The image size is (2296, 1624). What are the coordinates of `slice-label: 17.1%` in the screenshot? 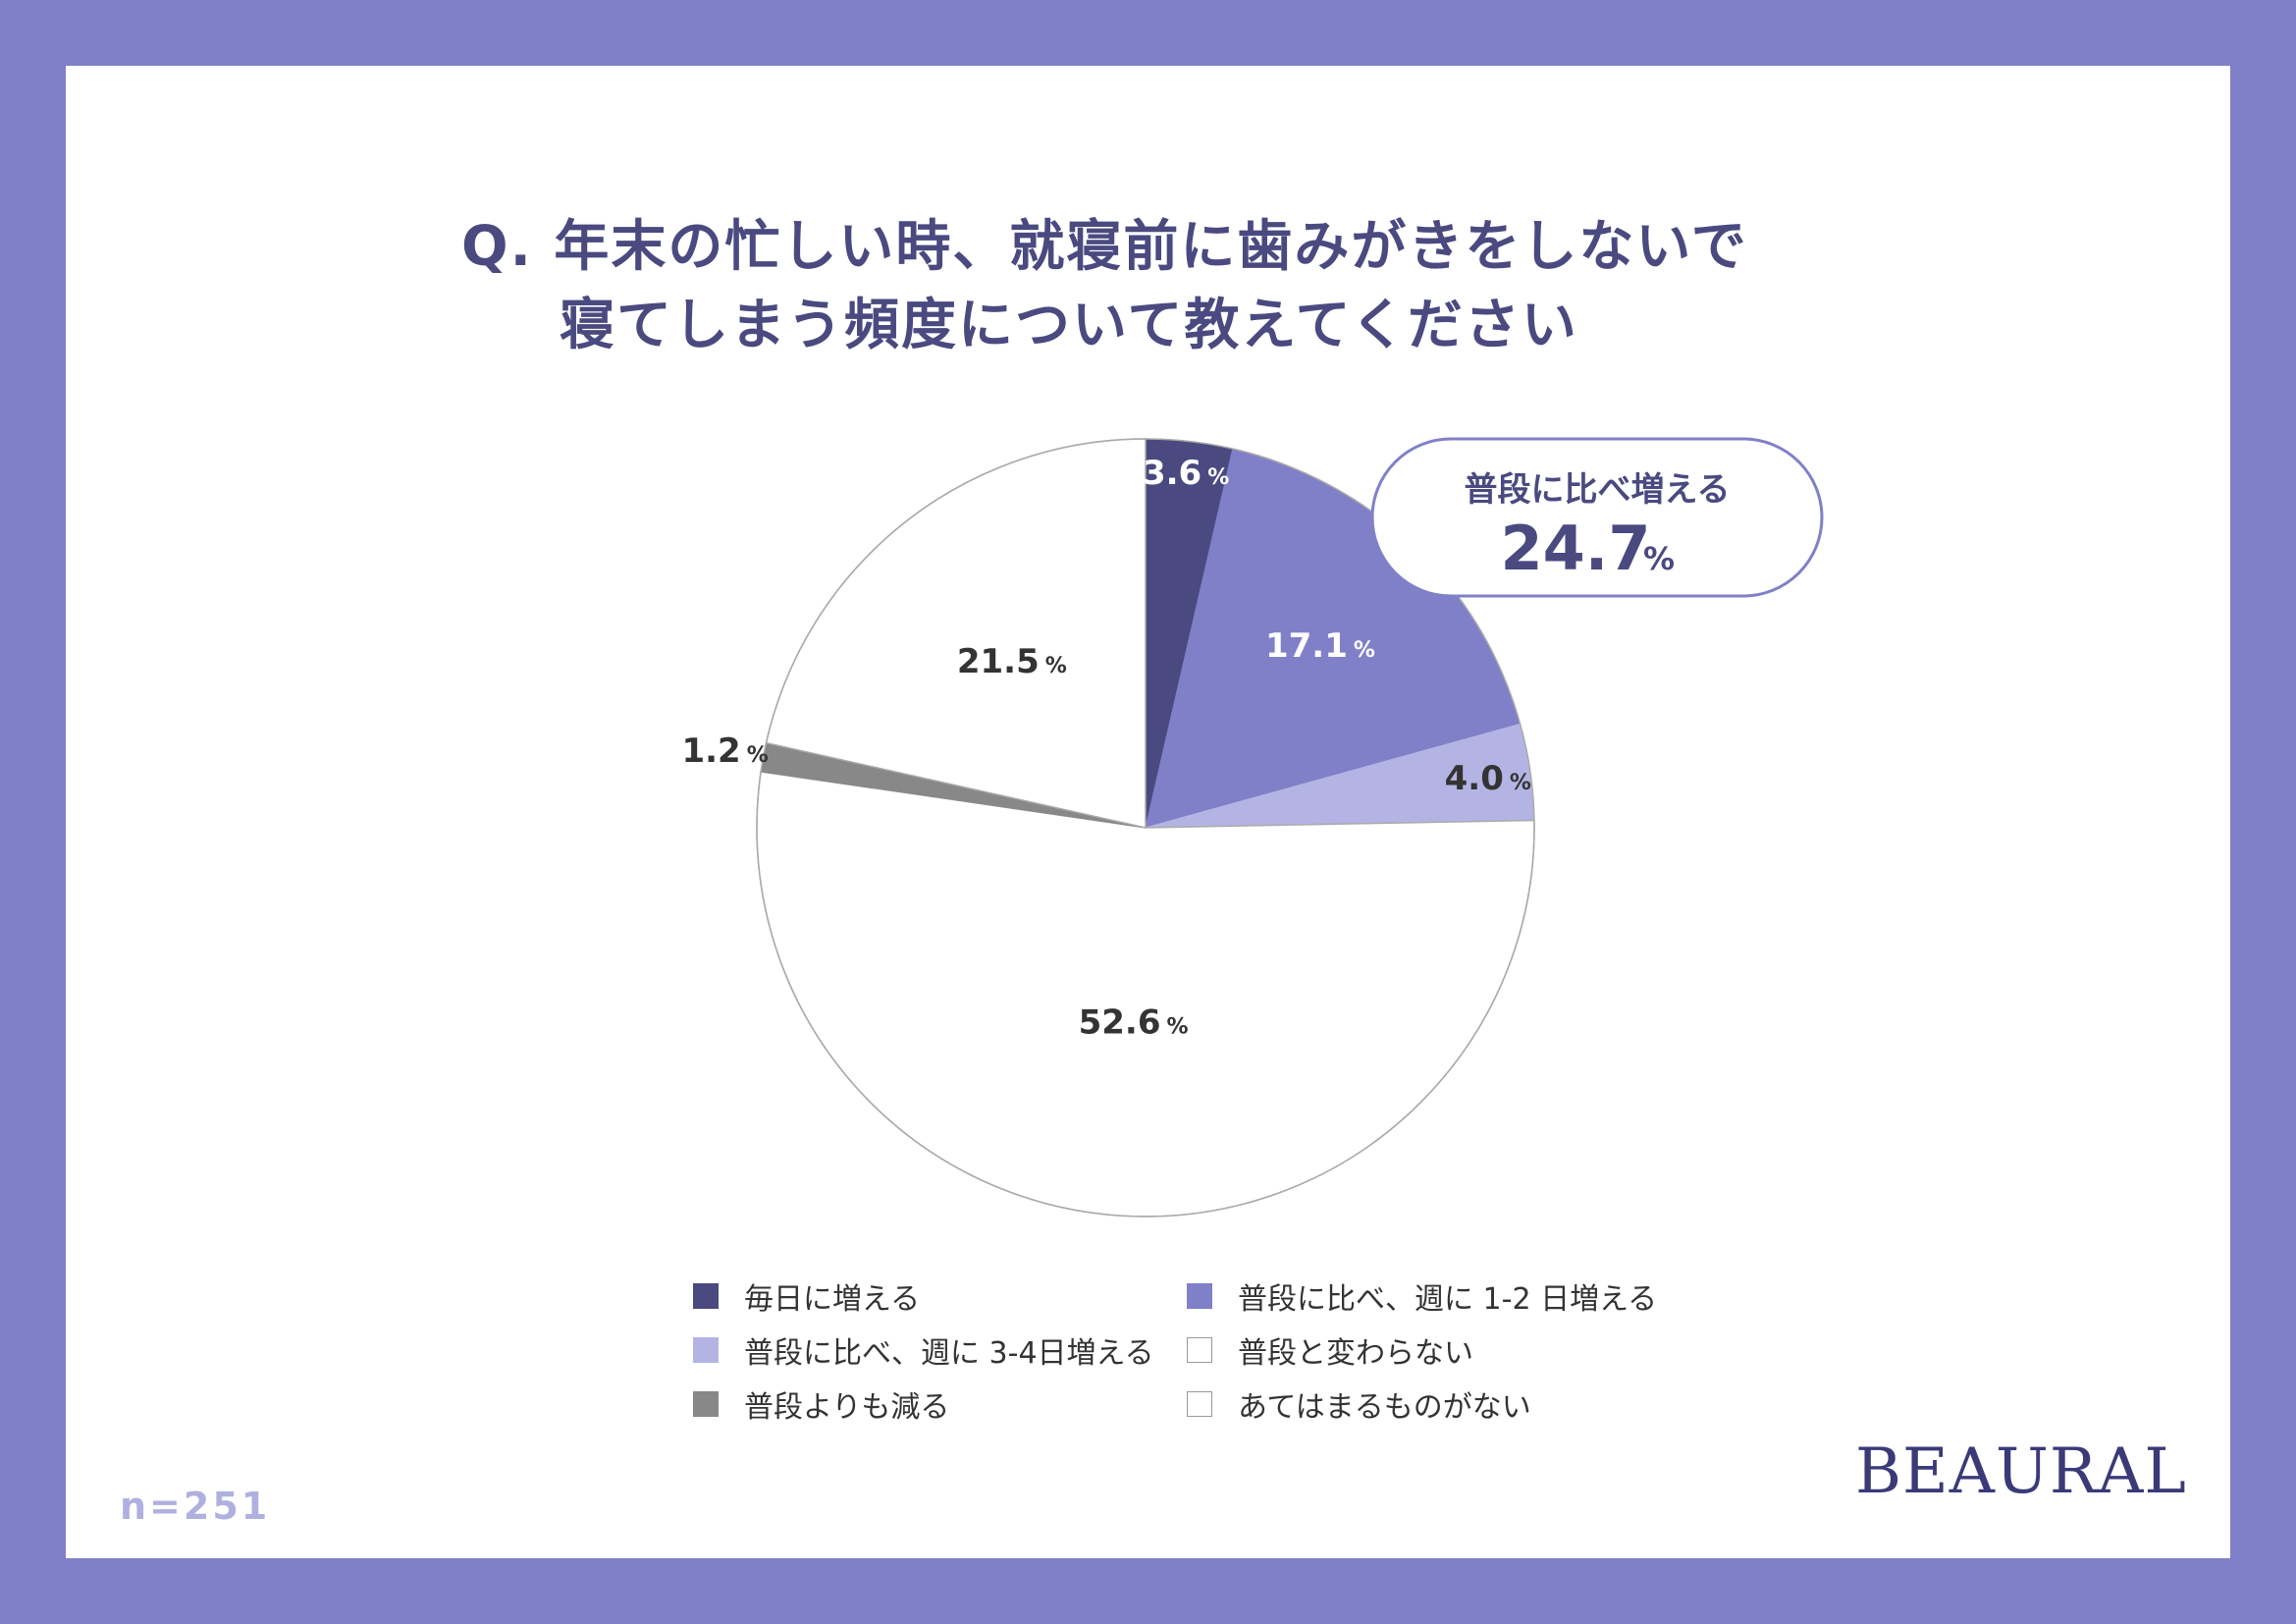 It's located at (1320, 646).